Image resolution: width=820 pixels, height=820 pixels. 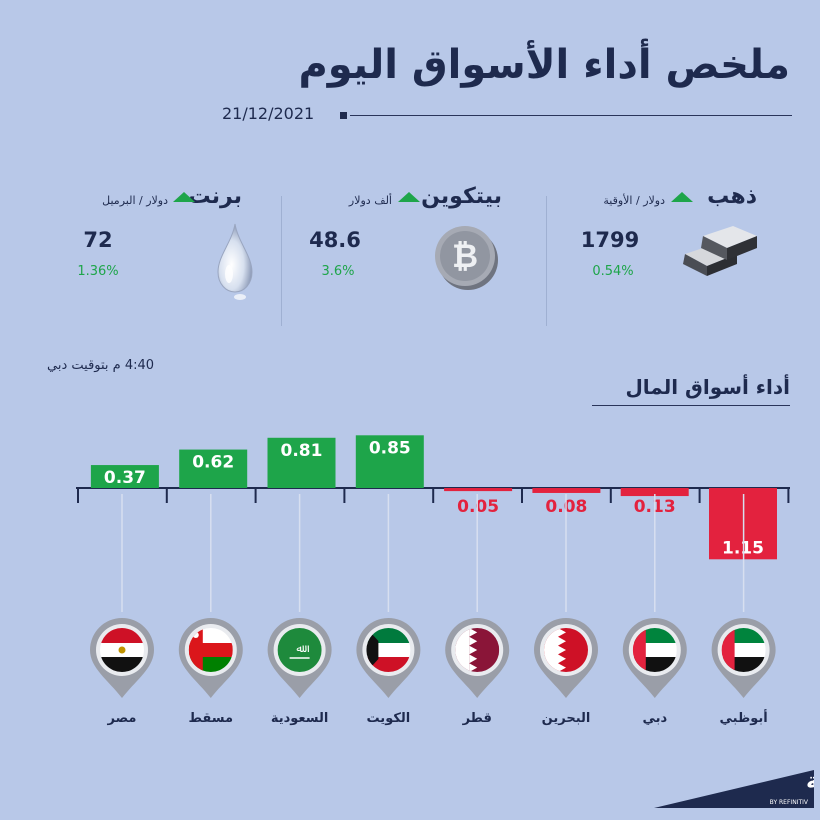 What do you see at coordinates (210, 658) in the screenshot?
I see `flag-pin-oman` at bounding box center [210, 658].